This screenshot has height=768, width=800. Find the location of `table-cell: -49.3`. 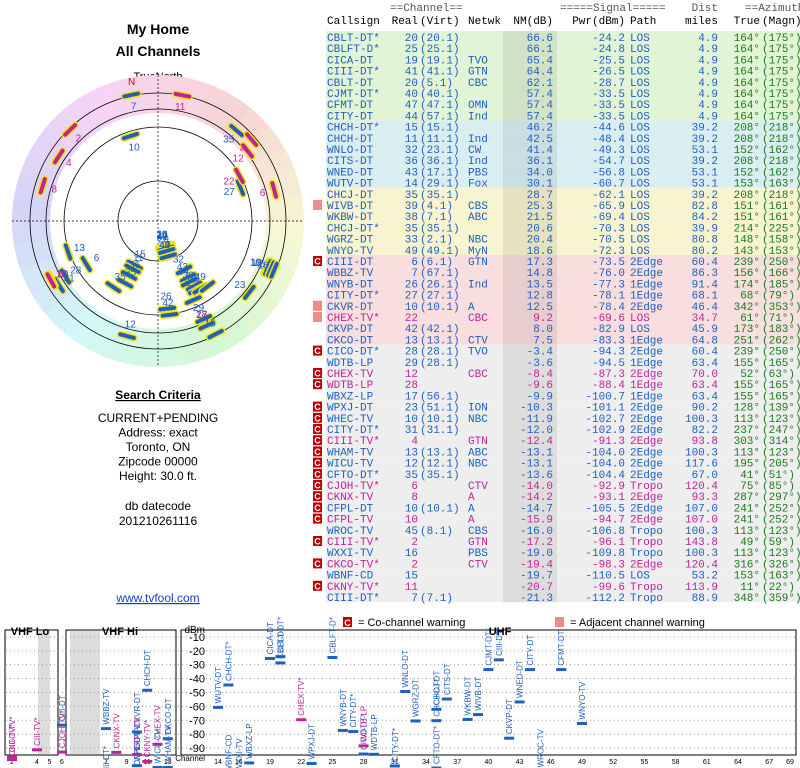

table-cell: -49.3 is located at coordinates (608, 151).